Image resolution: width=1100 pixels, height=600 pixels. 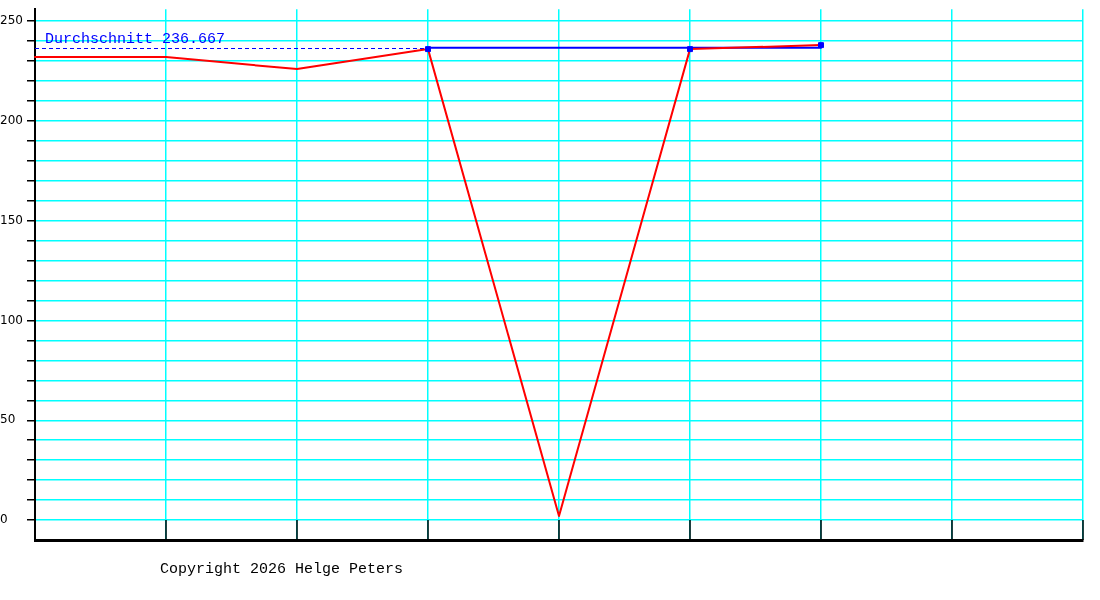 What do you see at coordinates (8, 419) in the screenshot?
I see `y-tick-label: 50` at bounding box center [8, 419].